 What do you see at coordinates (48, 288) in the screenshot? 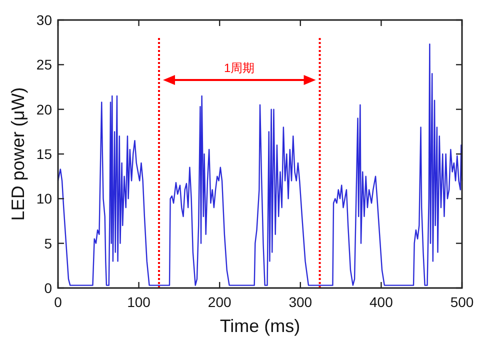
I see `y-tick-label: 0` at bounding box center [48, 288].